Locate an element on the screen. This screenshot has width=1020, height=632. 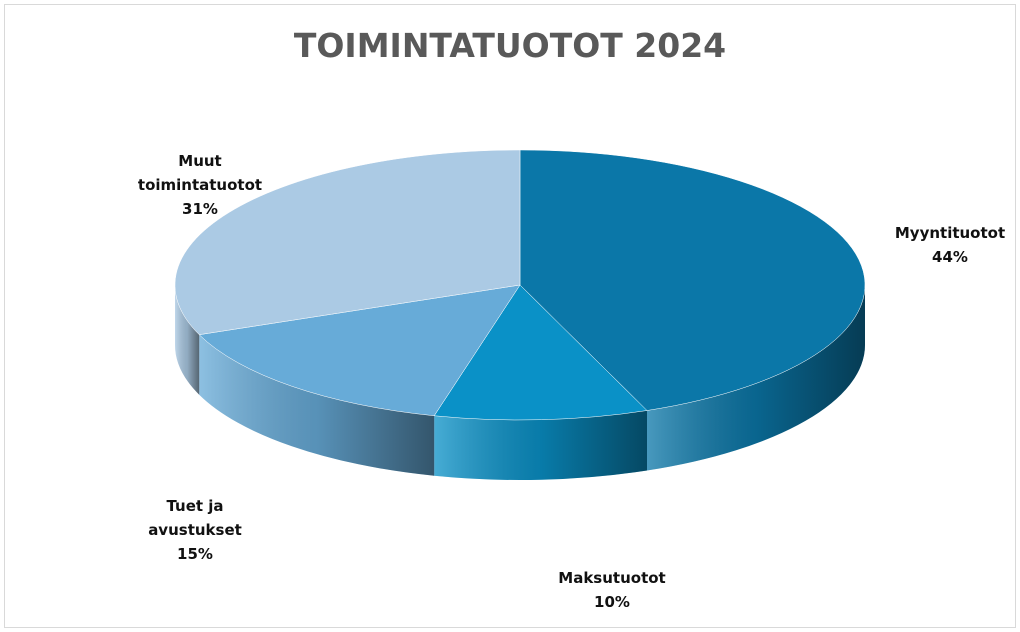
data-label: Maksutuotot 10% is located at coordinates (612, 590).